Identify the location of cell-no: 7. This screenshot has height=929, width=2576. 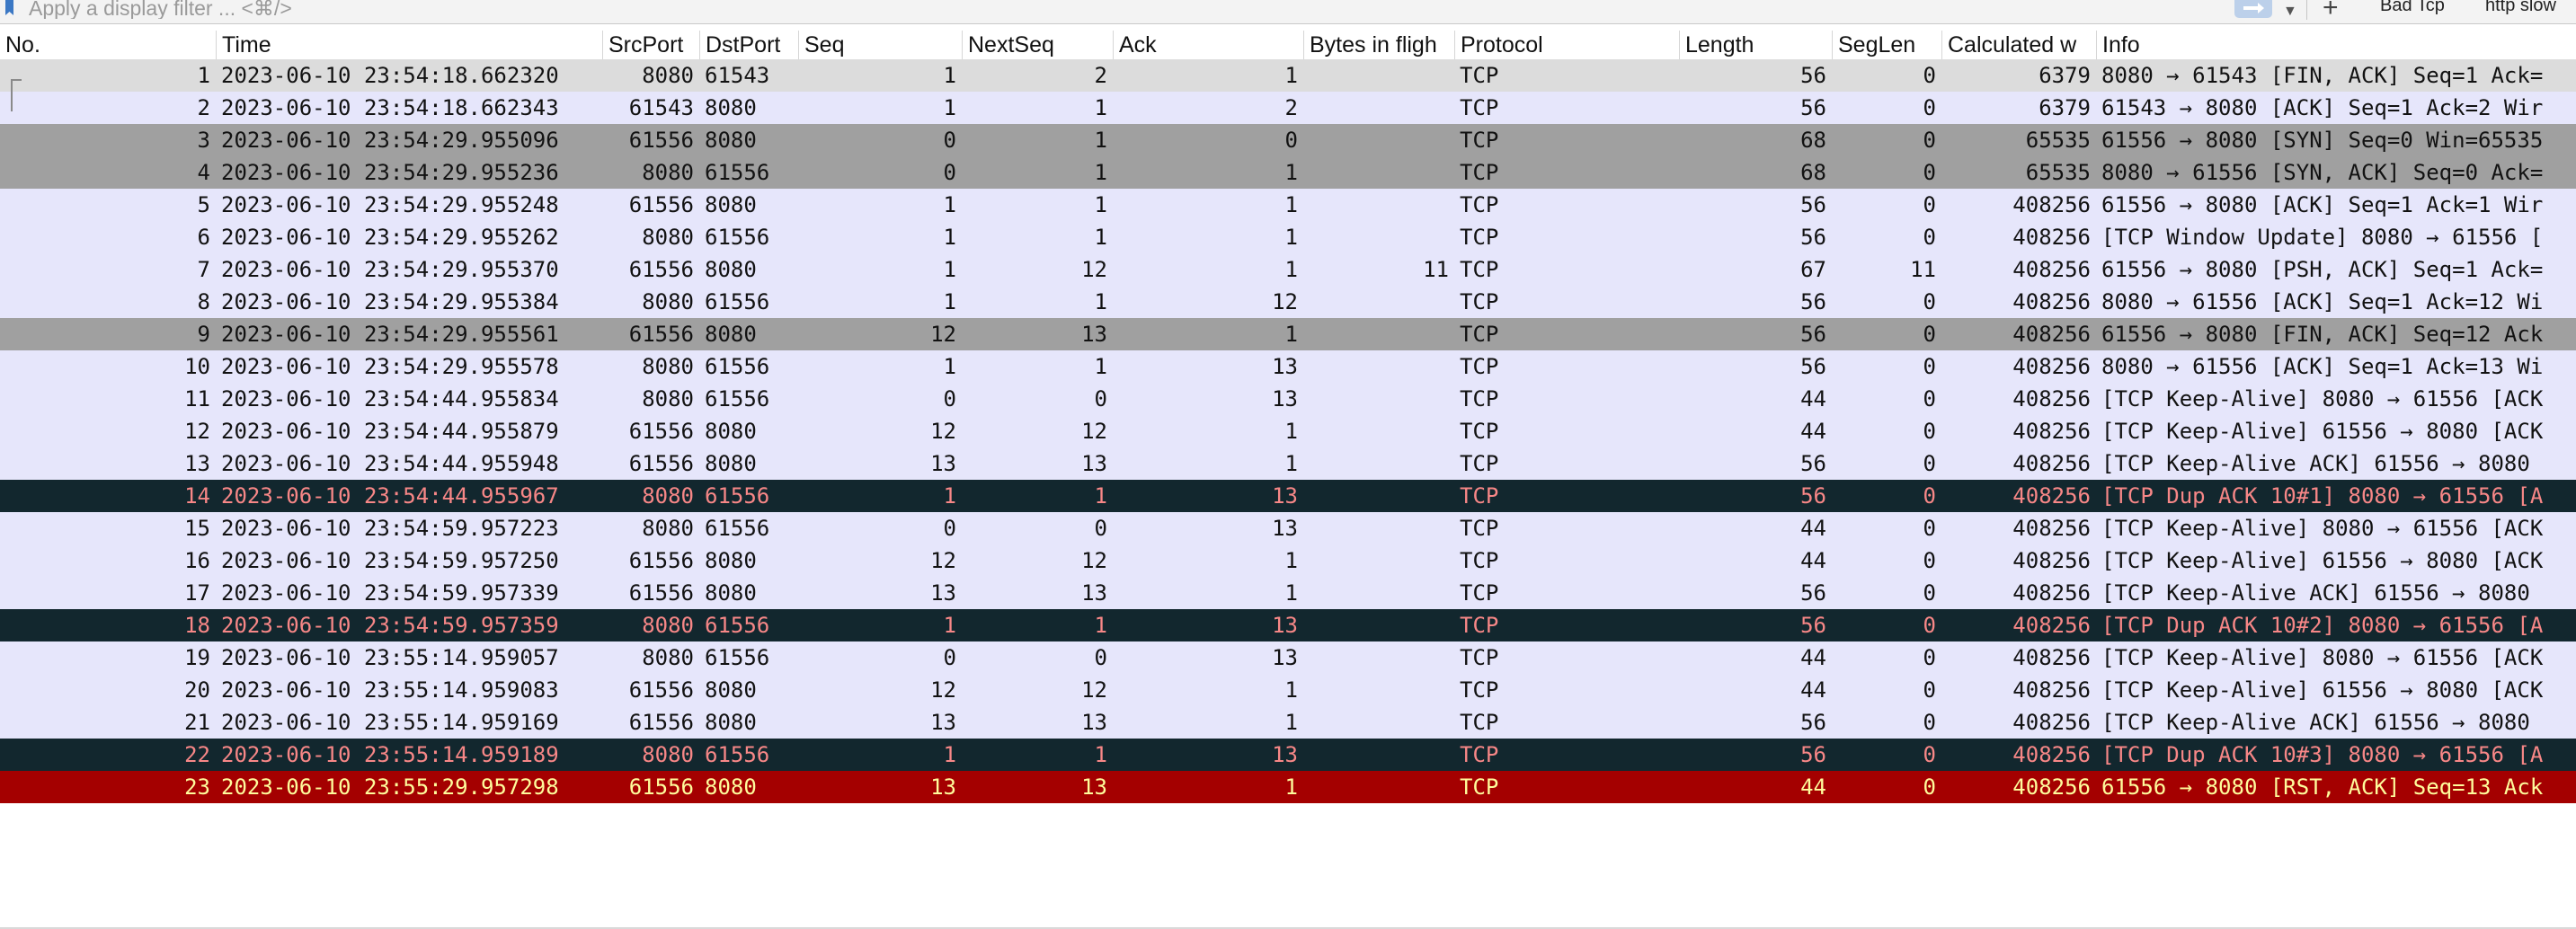
(203, 269).